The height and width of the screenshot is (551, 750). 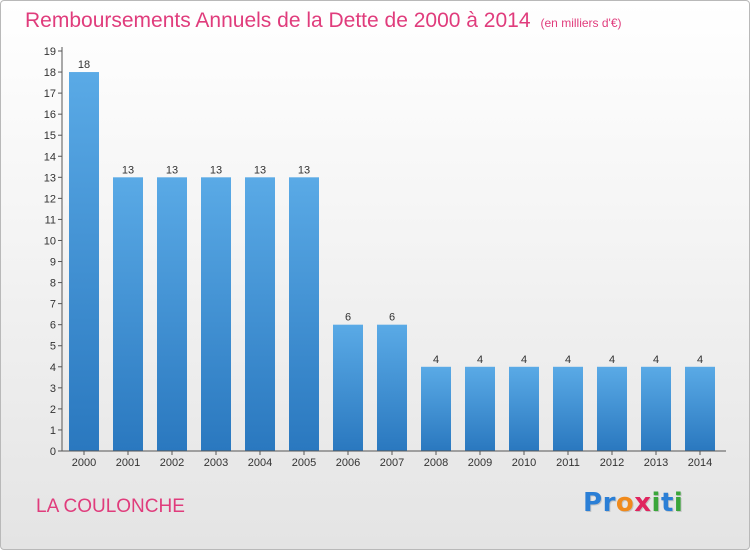 What do you see at coordinates (84, 65) in the screenshot?
I see `value-label: 18` at bounding box center [84, 65].